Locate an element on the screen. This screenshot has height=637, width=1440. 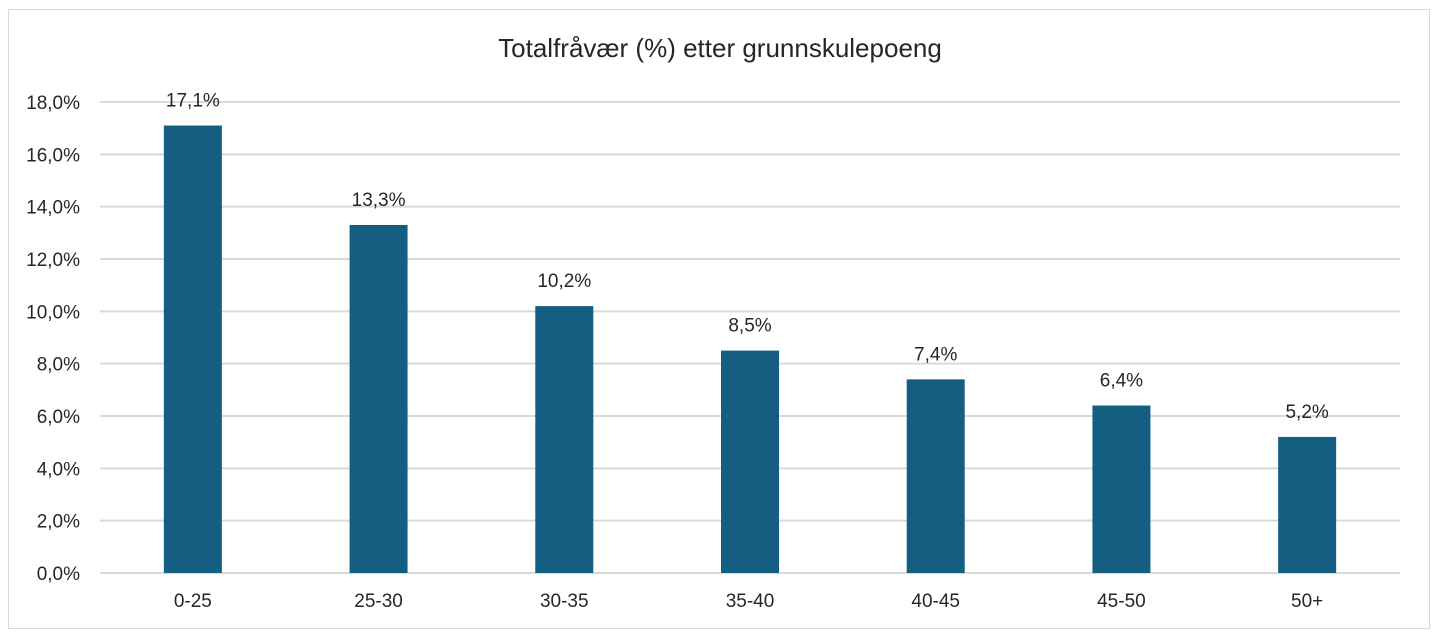
data-label-30-35: 10,2% is located at coordinates (564, 281).